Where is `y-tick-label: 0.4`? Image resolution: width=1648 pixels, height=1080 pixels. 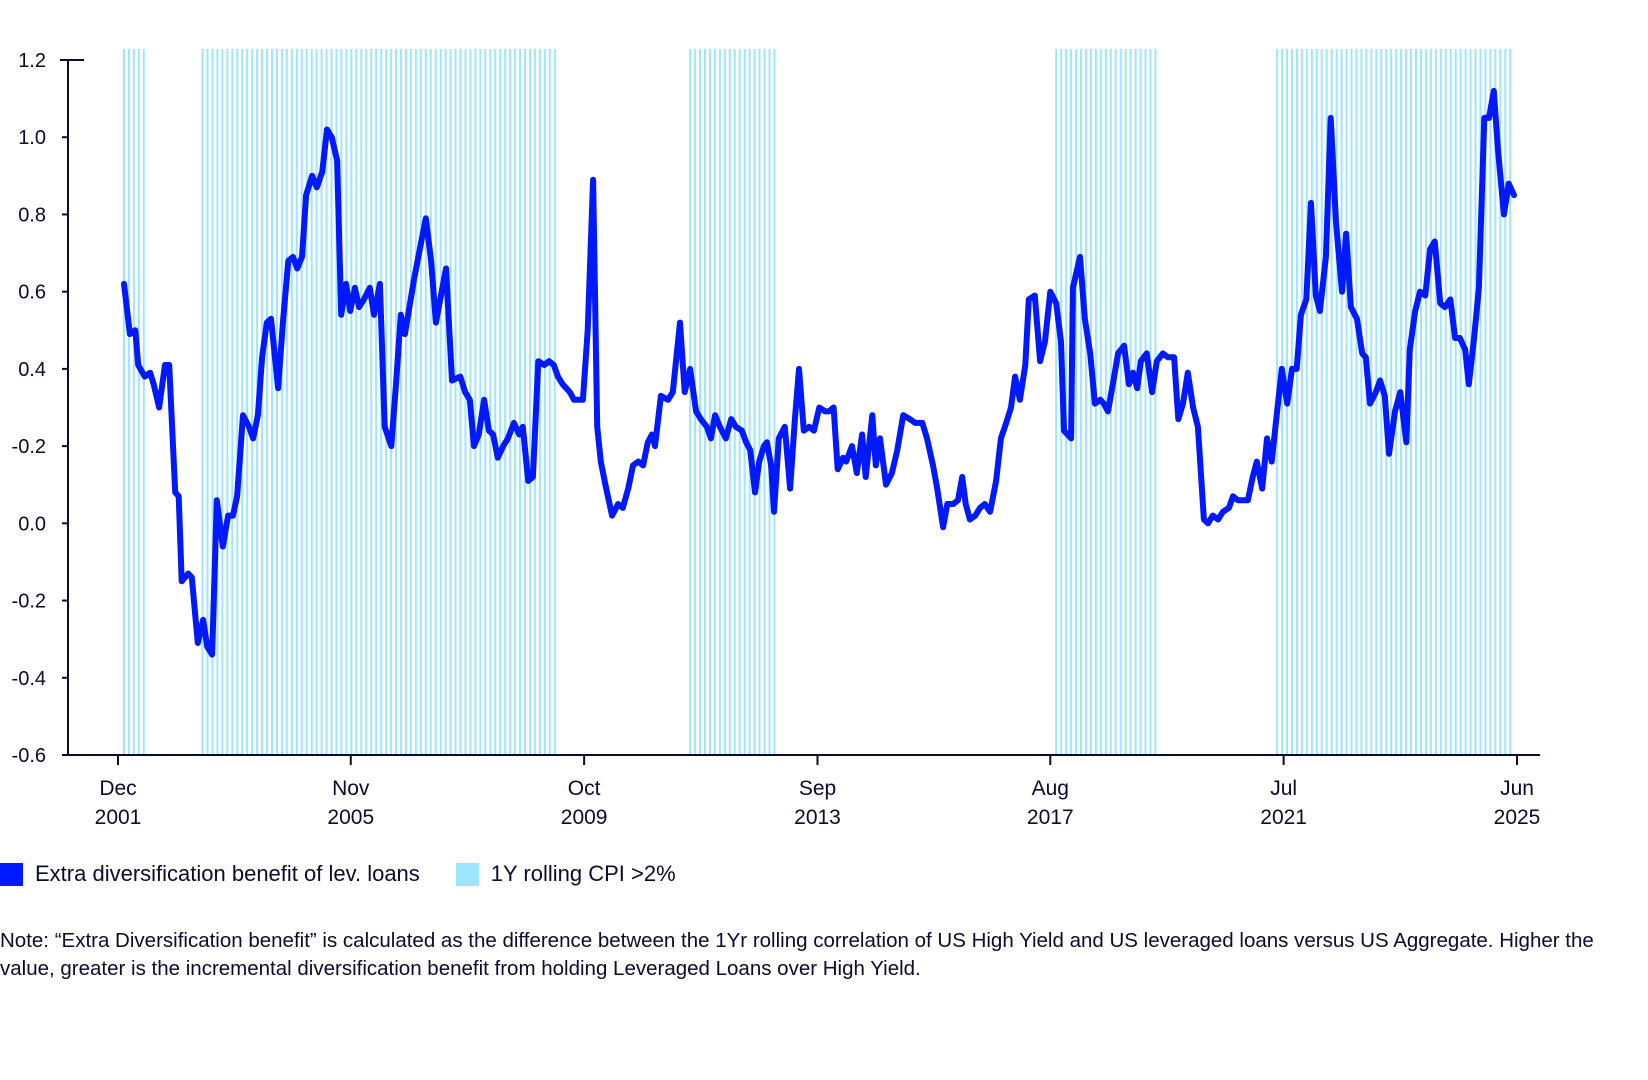
y-tick-label: 0.4 is located at coordinates (32, 370).